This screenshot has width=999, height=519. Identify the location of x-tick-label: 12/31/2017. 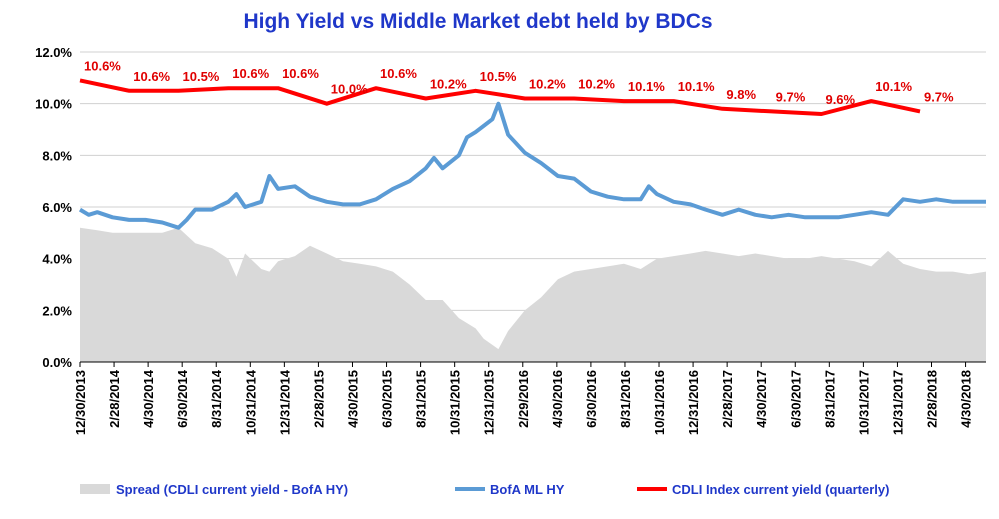
(897, 402).